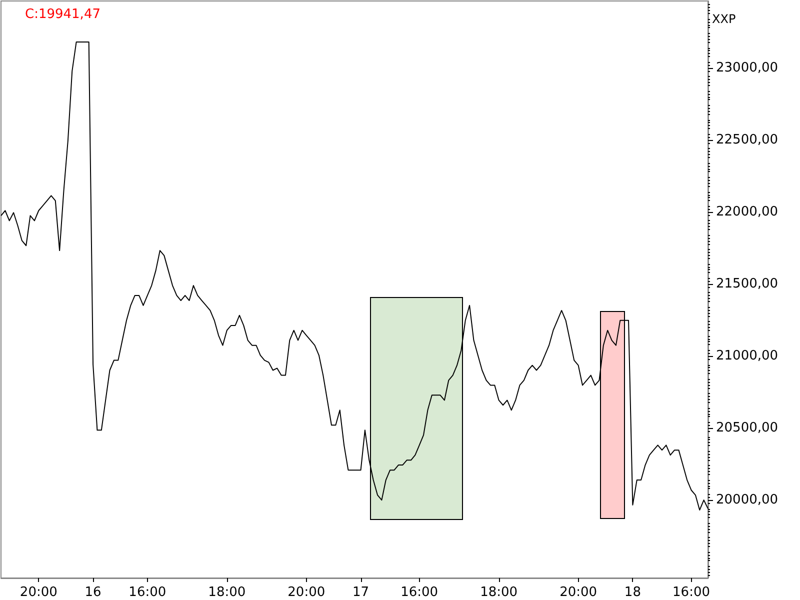 Image resolution: width=800 pixels, height=600 pixels. What do you see at coordinates (747, 428) in the screenshot?
I see `y-tick-label: 20500,00` at bounding box center [747, 428].